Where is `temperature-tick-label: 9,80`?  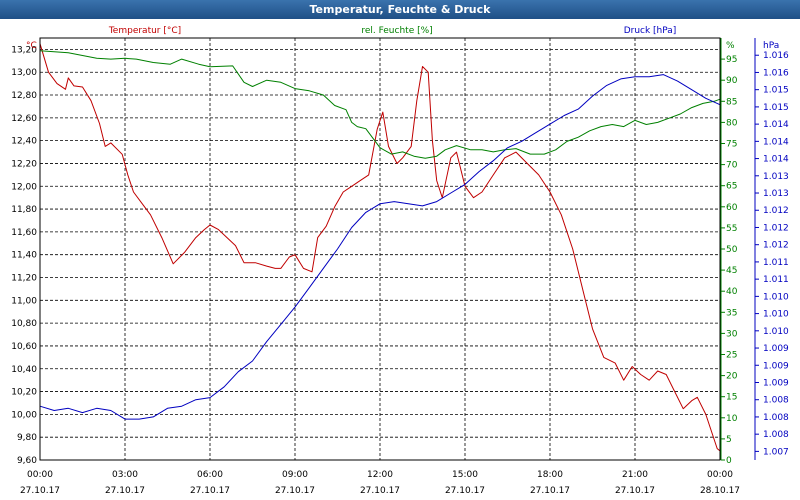 temperature-tick-label: 9,80 is located at coordinates (27, 438).